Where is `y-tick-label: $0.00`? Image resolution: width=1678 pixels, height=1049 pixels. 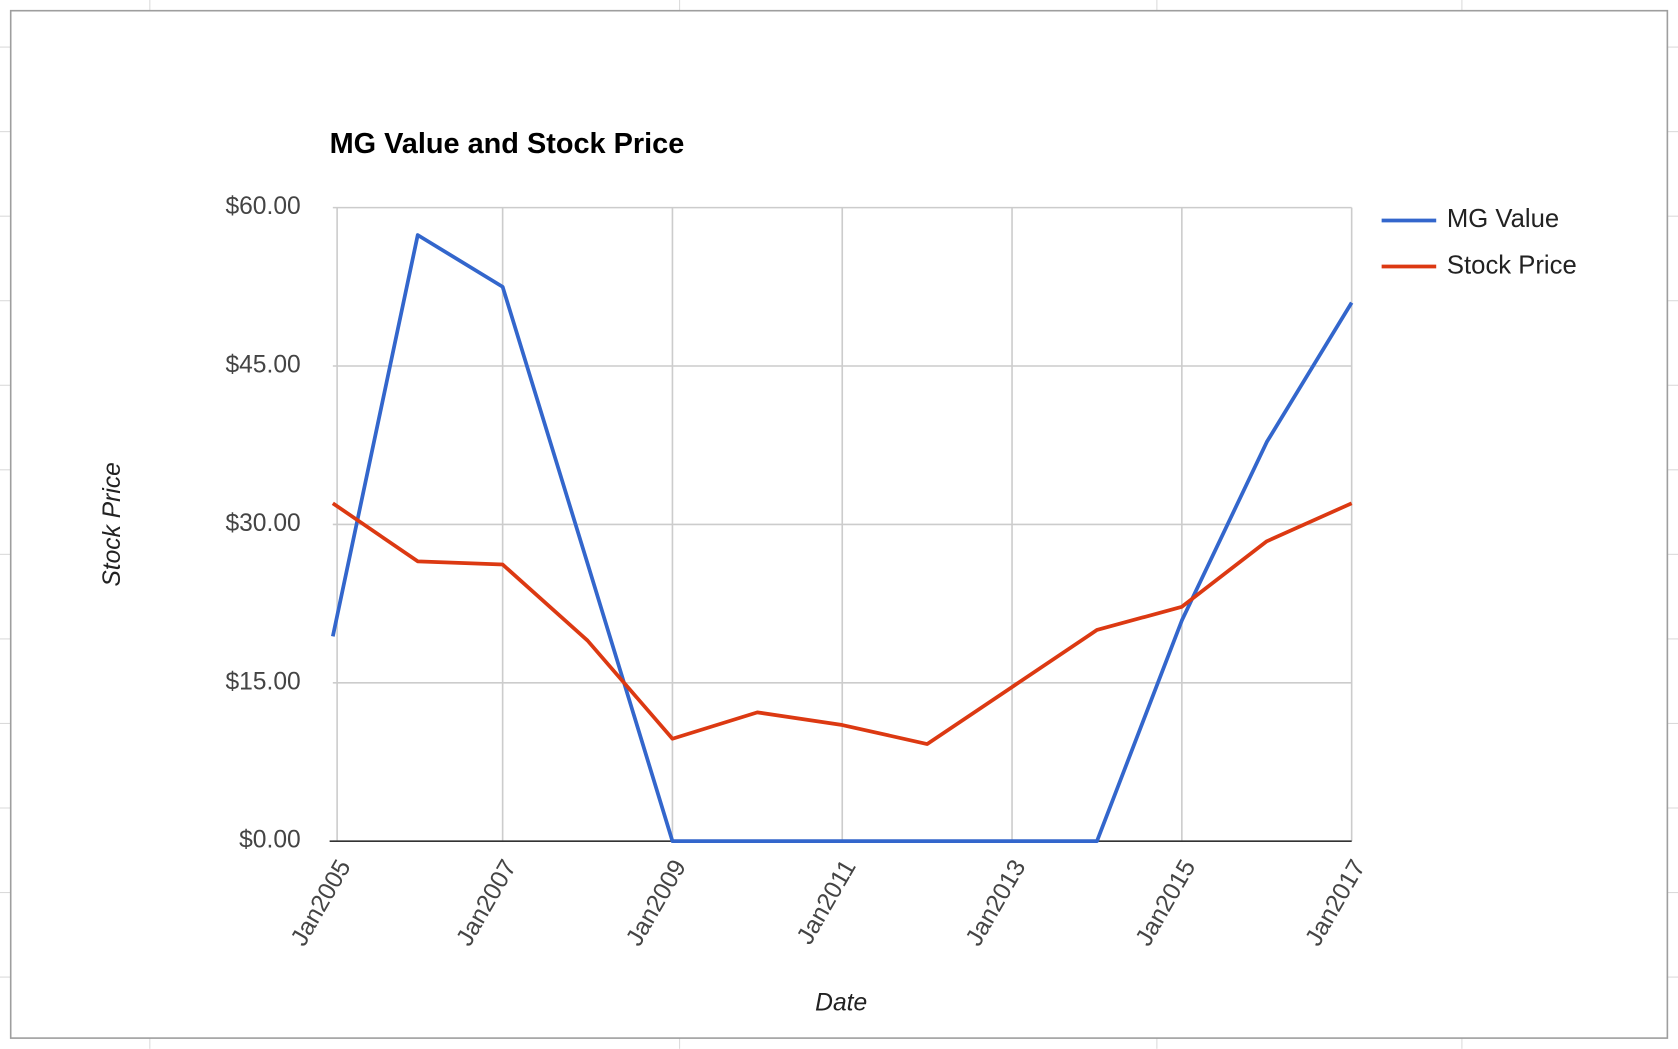
y-tick-label: $0.00 is located at coordinates (270, 840).